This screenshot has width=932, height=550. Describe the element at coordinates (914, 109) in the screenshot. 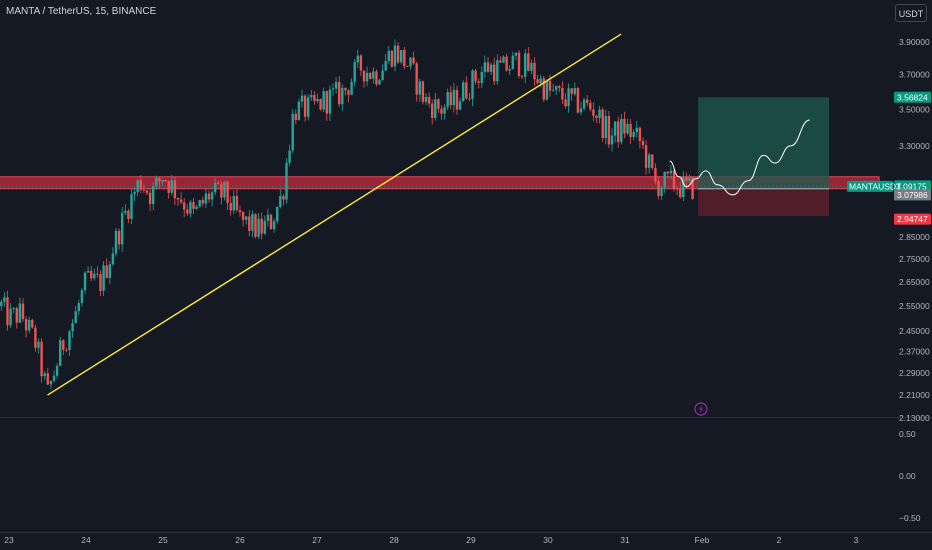

I see `price-tick-label: 3.50000` at that location.